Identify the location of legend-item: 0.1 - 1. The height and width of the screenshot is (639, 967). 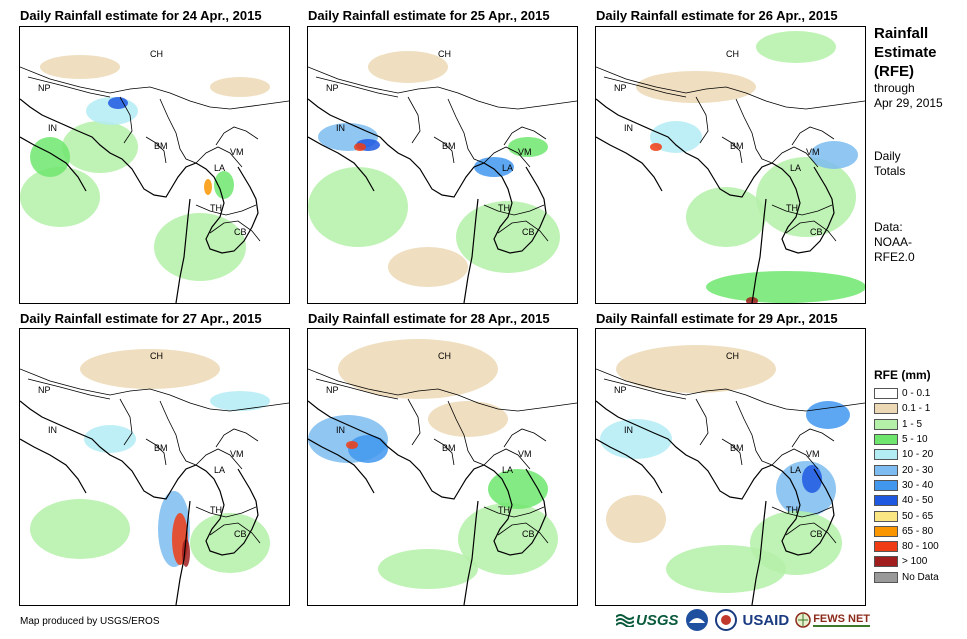
(906, 408).